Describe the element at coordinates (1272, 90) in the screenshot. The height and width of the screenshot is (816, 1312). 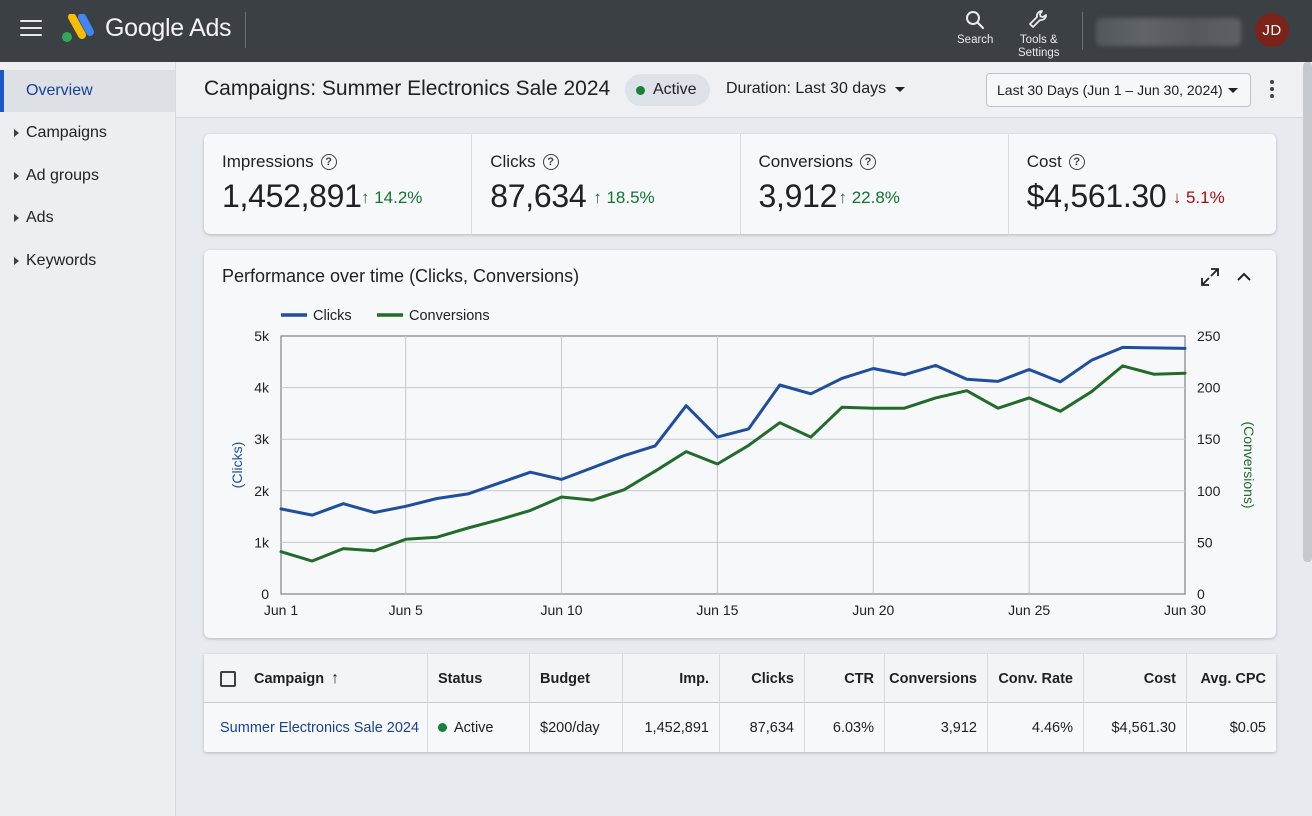
I see `more-options-icon` at that location.